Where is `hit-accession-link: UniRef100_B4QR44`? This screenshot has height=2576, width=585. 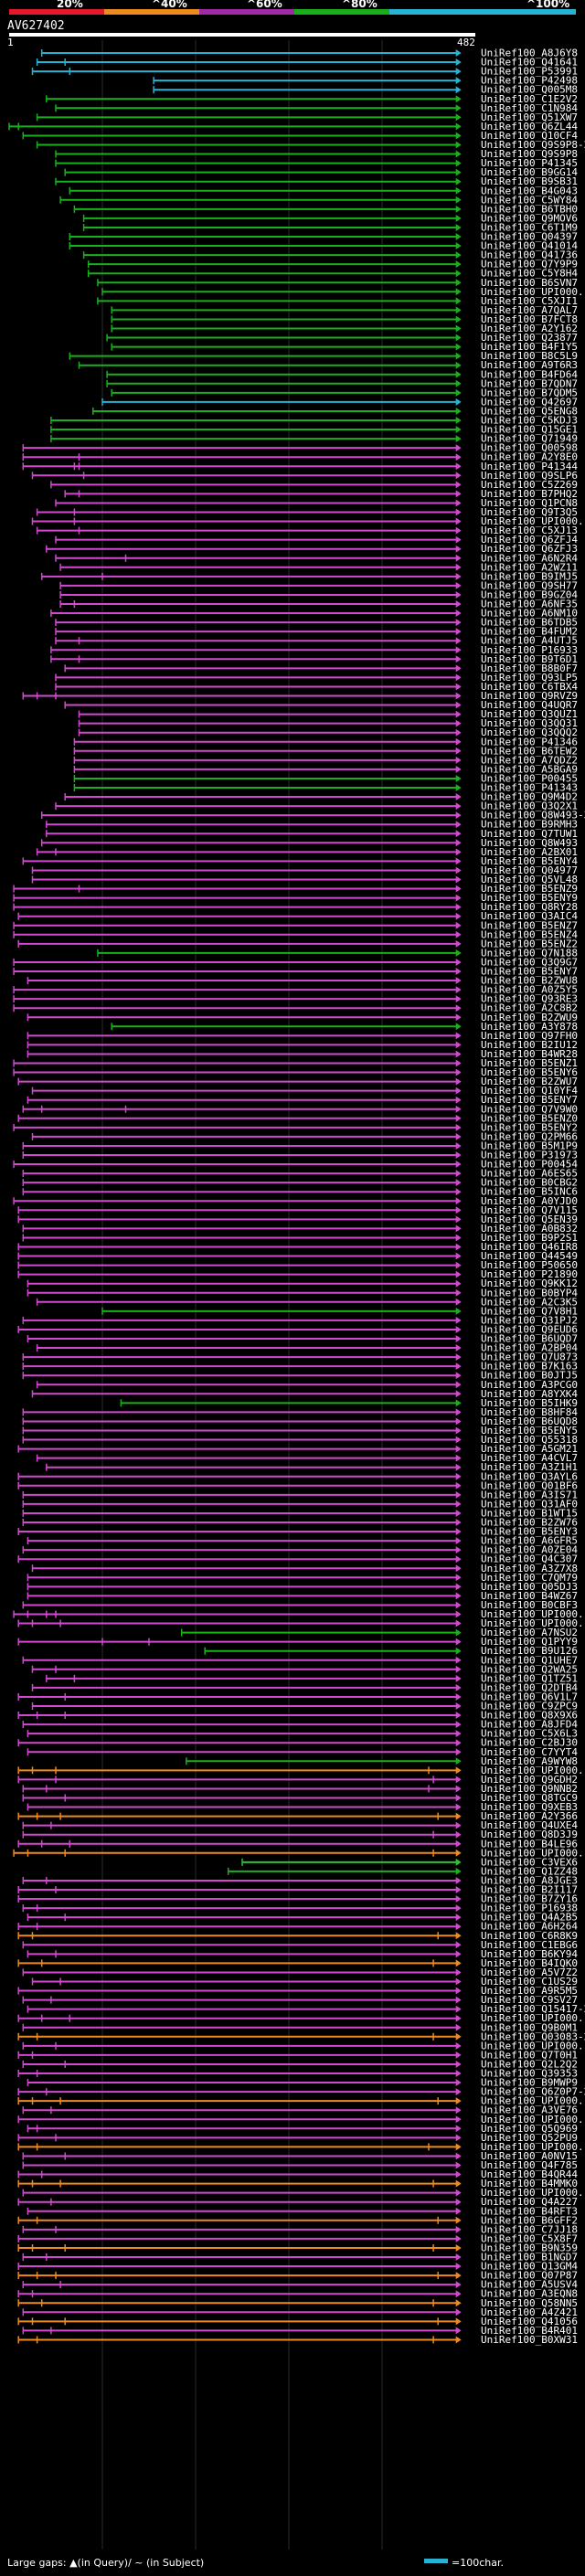
hit-accession-link: UniRef100_B4QR44 is located at coordinates (530, 2174).